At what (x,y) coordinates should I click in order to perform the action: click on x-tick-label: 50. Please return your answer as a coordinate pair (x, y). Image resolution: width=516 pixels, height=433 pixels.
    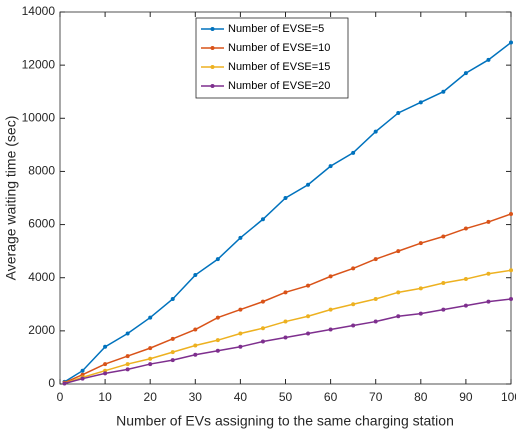
    Looking at the image, I should click on (286, 397).